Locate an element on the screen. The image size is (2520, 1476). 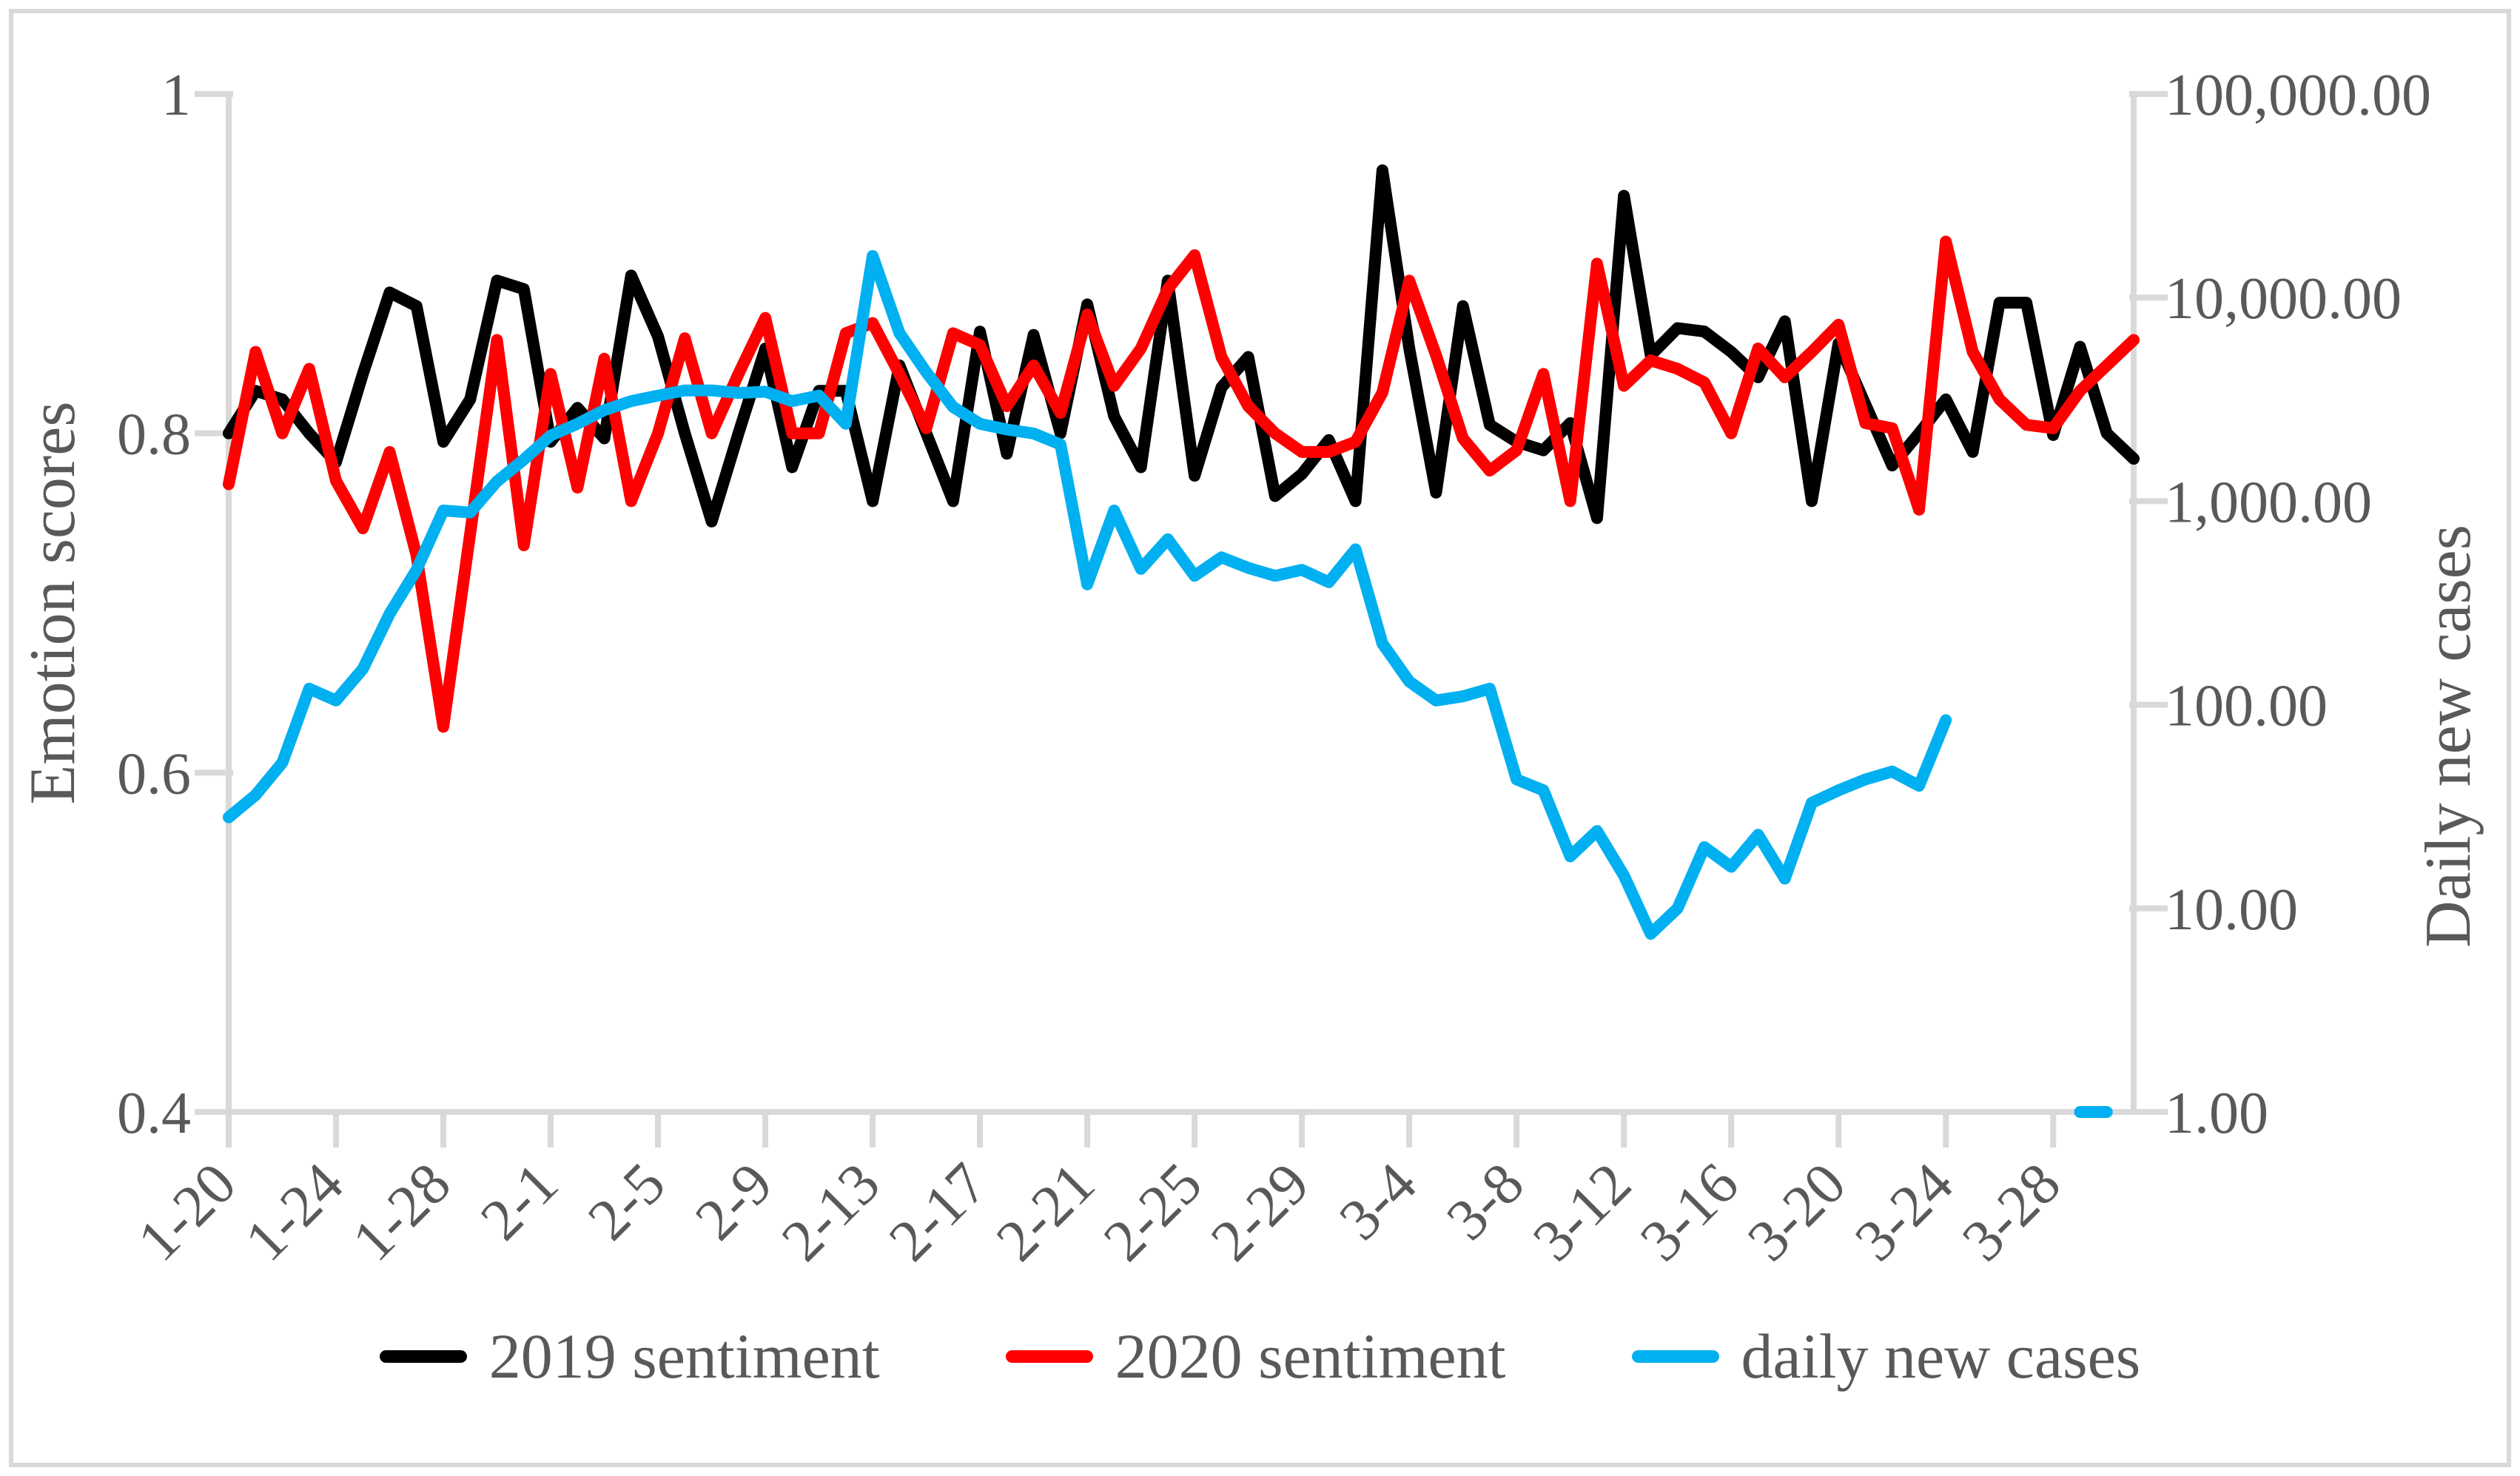
right-tick-label: 10,000.00 is located at coordinates (2283, 298).